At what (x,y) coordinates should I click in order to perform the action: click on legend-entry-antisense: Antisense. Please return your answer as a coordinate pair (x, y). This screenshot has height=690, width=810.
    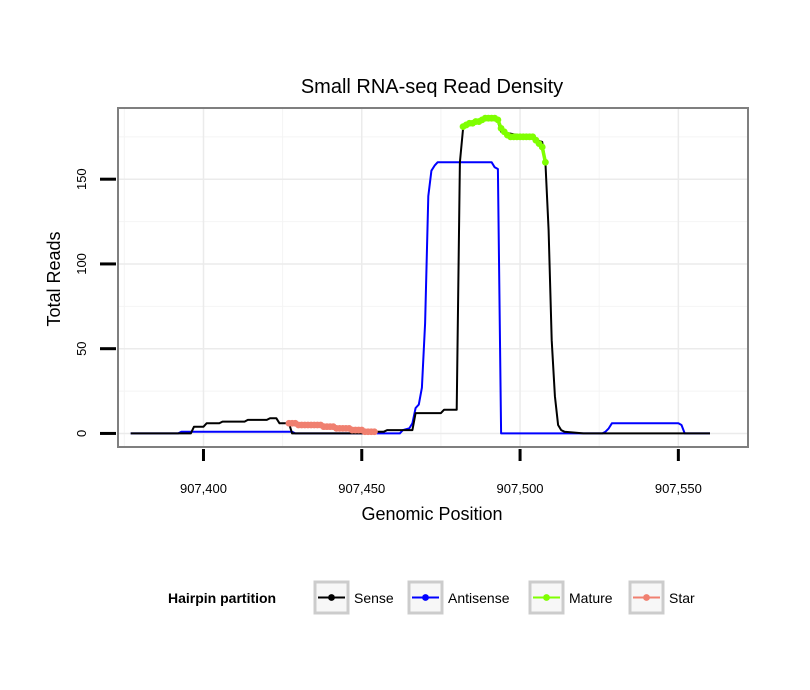
    Looking at the image, I should click on (458, 597).